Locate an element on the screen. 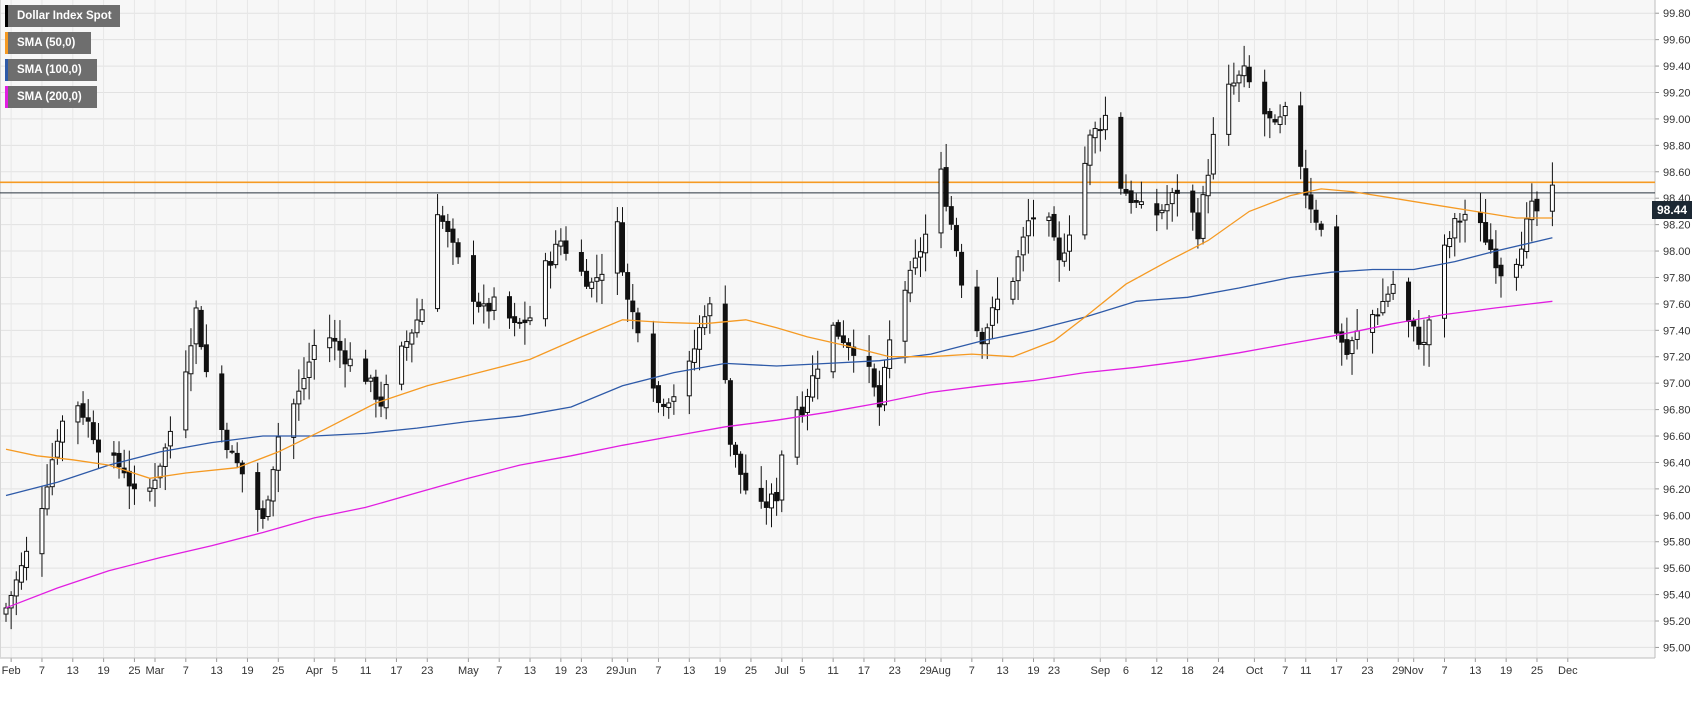 The image size is (1707, 712). y-tick-label: 97.20 is located at coordinates (1677, 358).